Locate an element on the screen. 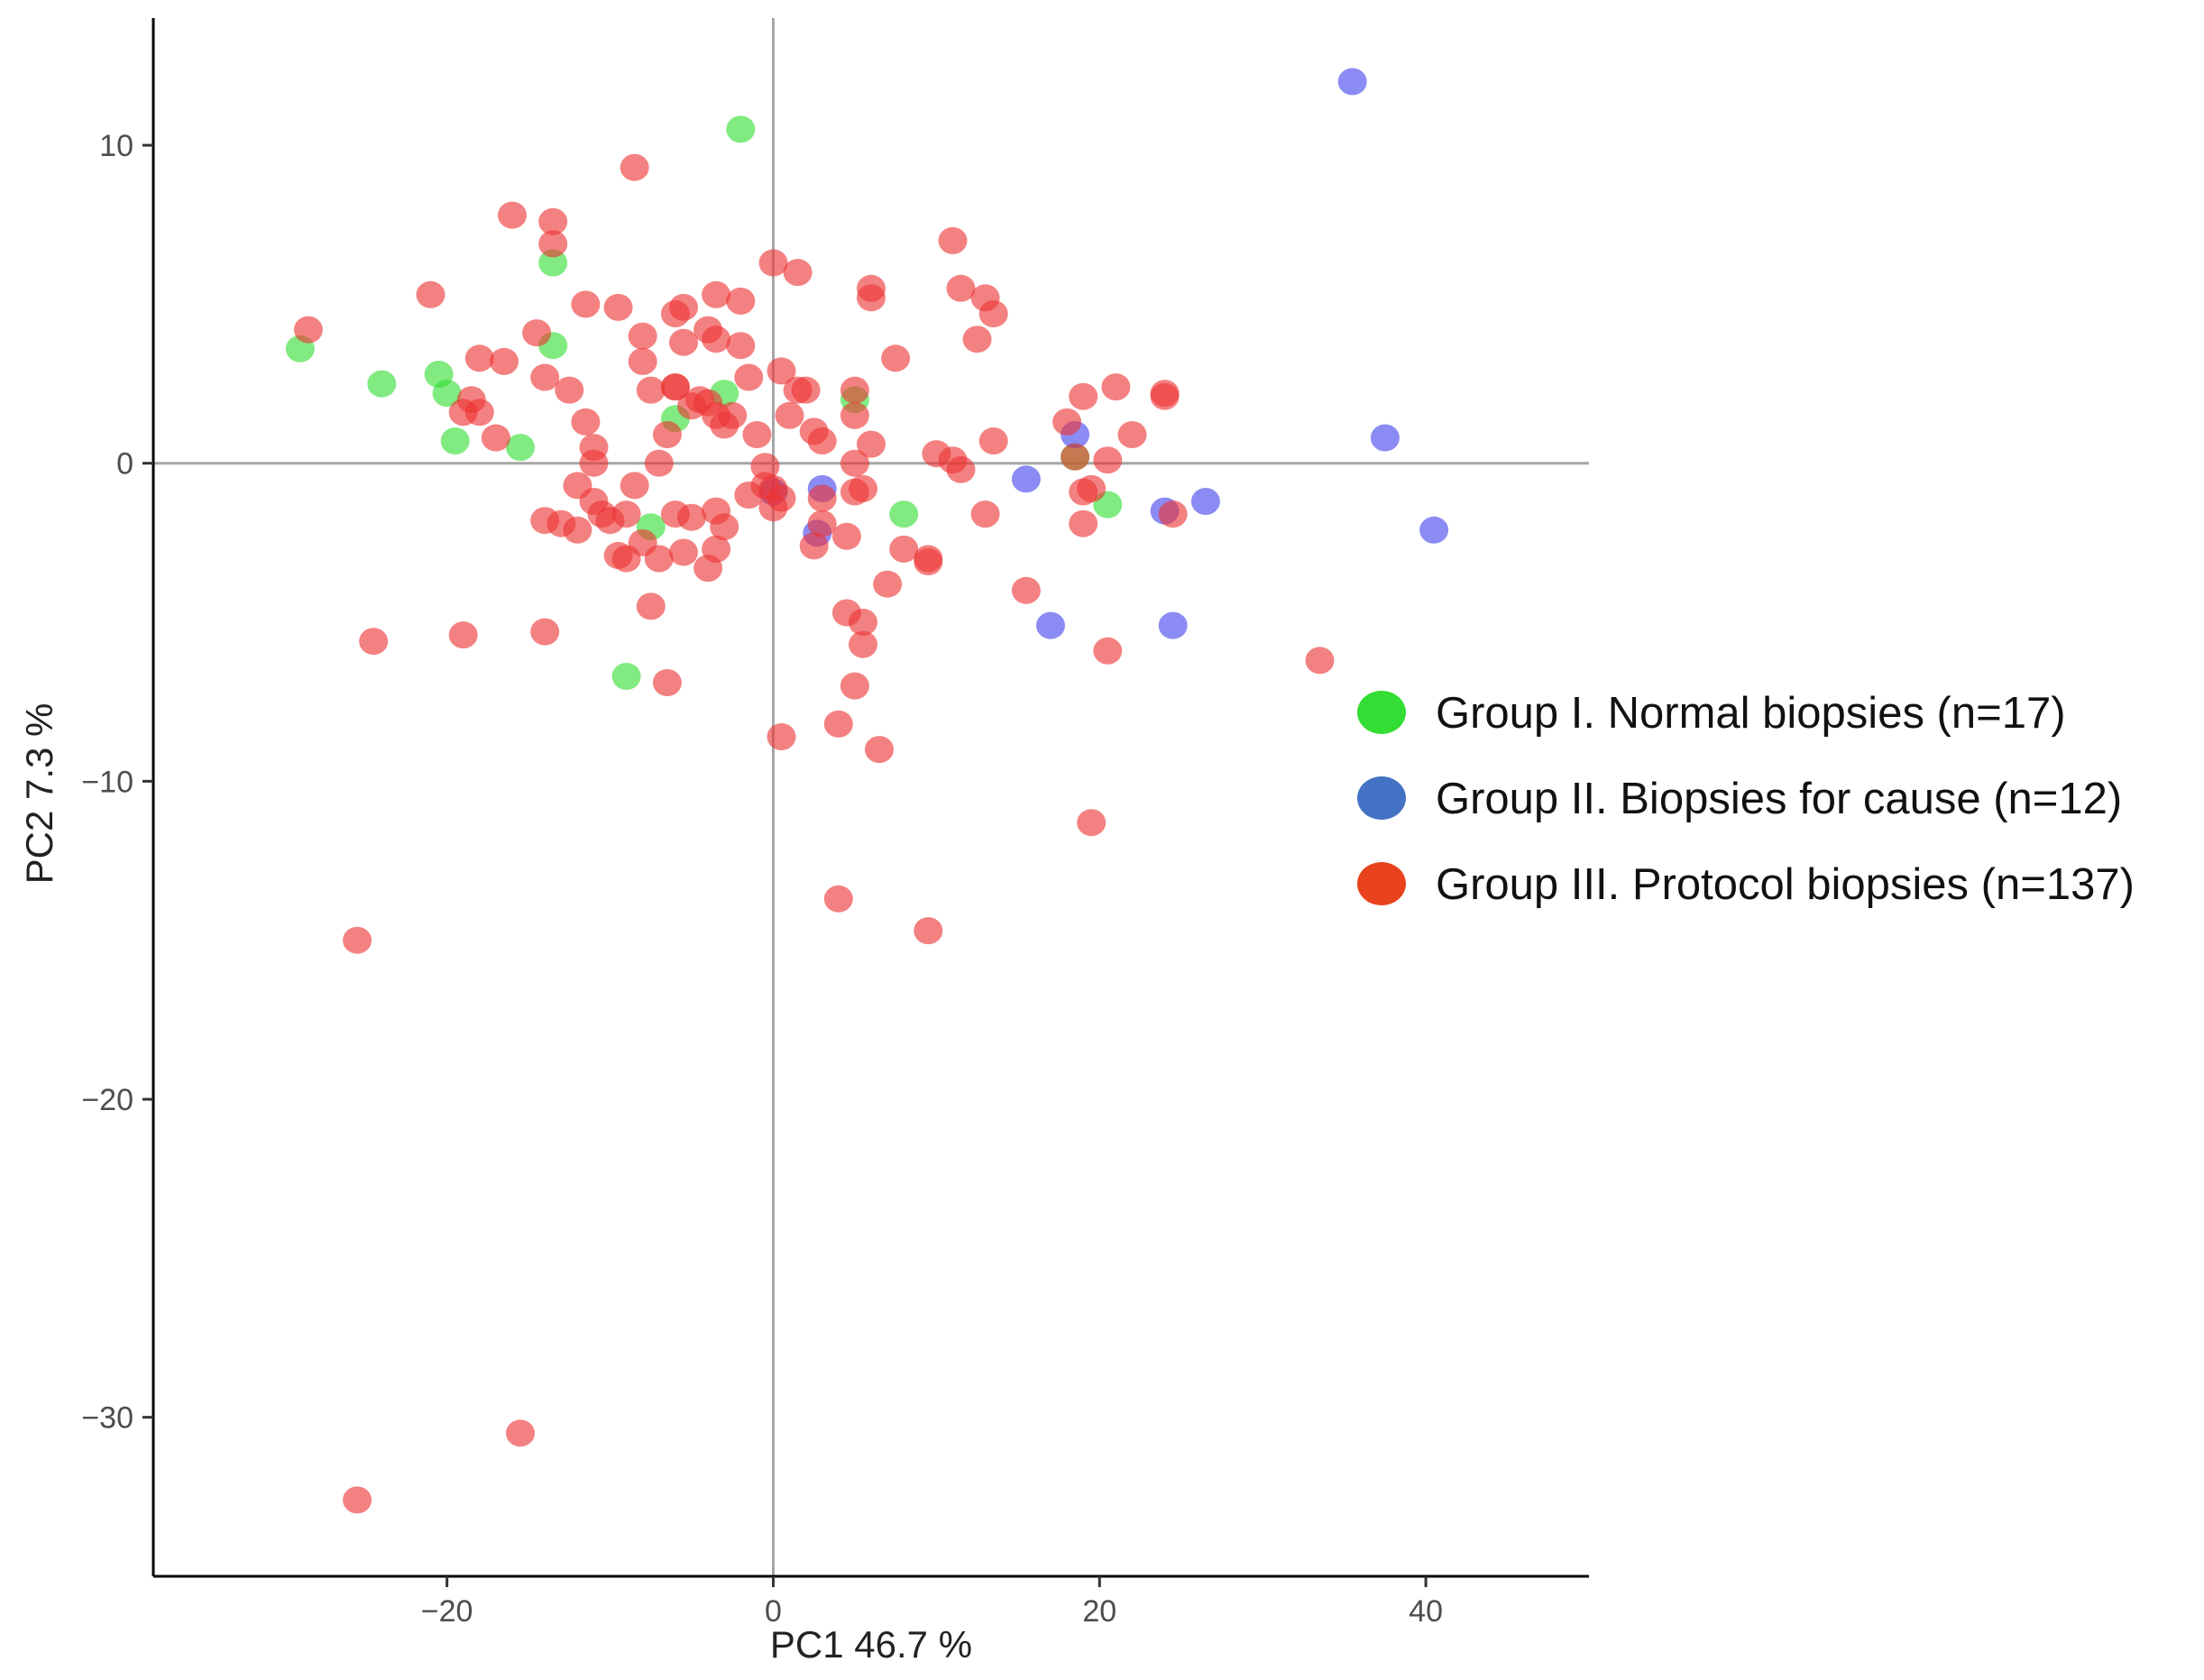 The height and width of the screenshot is (1680, 2204). y-tick-label: −10 is located at coordinates (107, 782).